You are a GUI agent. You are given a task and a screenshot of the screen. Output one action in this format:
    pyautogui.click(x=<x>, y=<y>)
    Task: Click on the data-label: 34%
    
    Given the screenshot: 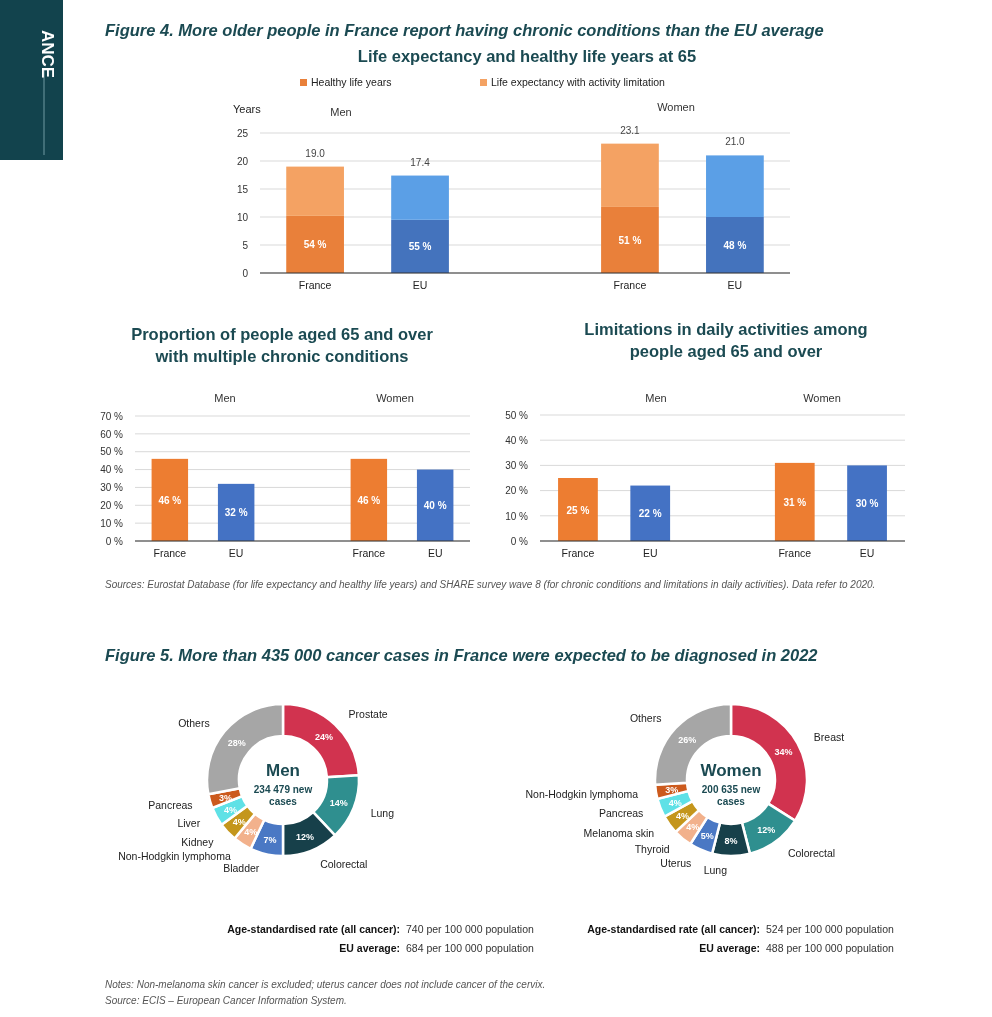 What is the action you would take?
    pyautogui.click(x=783, y=752)
    